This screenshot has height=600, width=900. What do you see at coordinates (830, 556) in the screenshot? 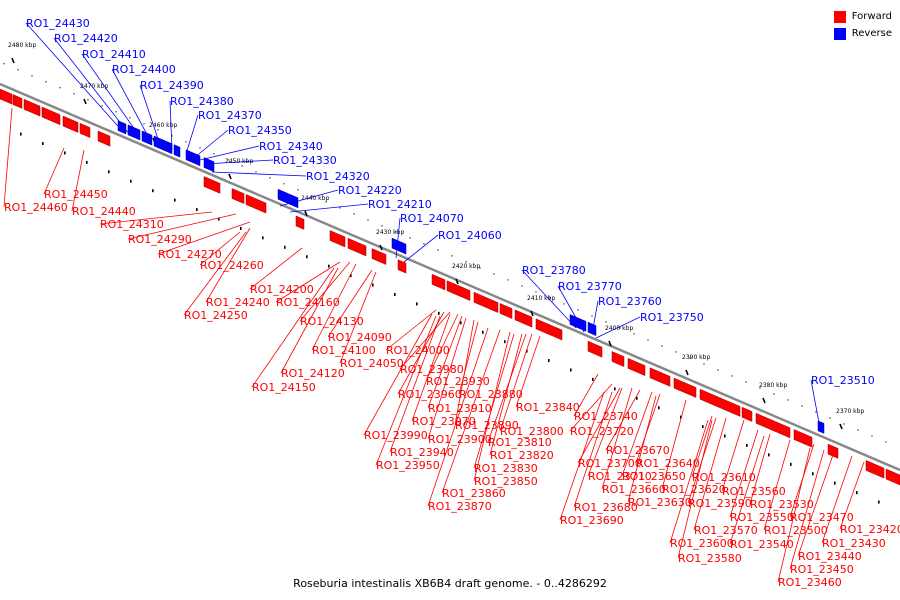
I see `gene-label: RO1_23440` at bounding box center [830, 556].